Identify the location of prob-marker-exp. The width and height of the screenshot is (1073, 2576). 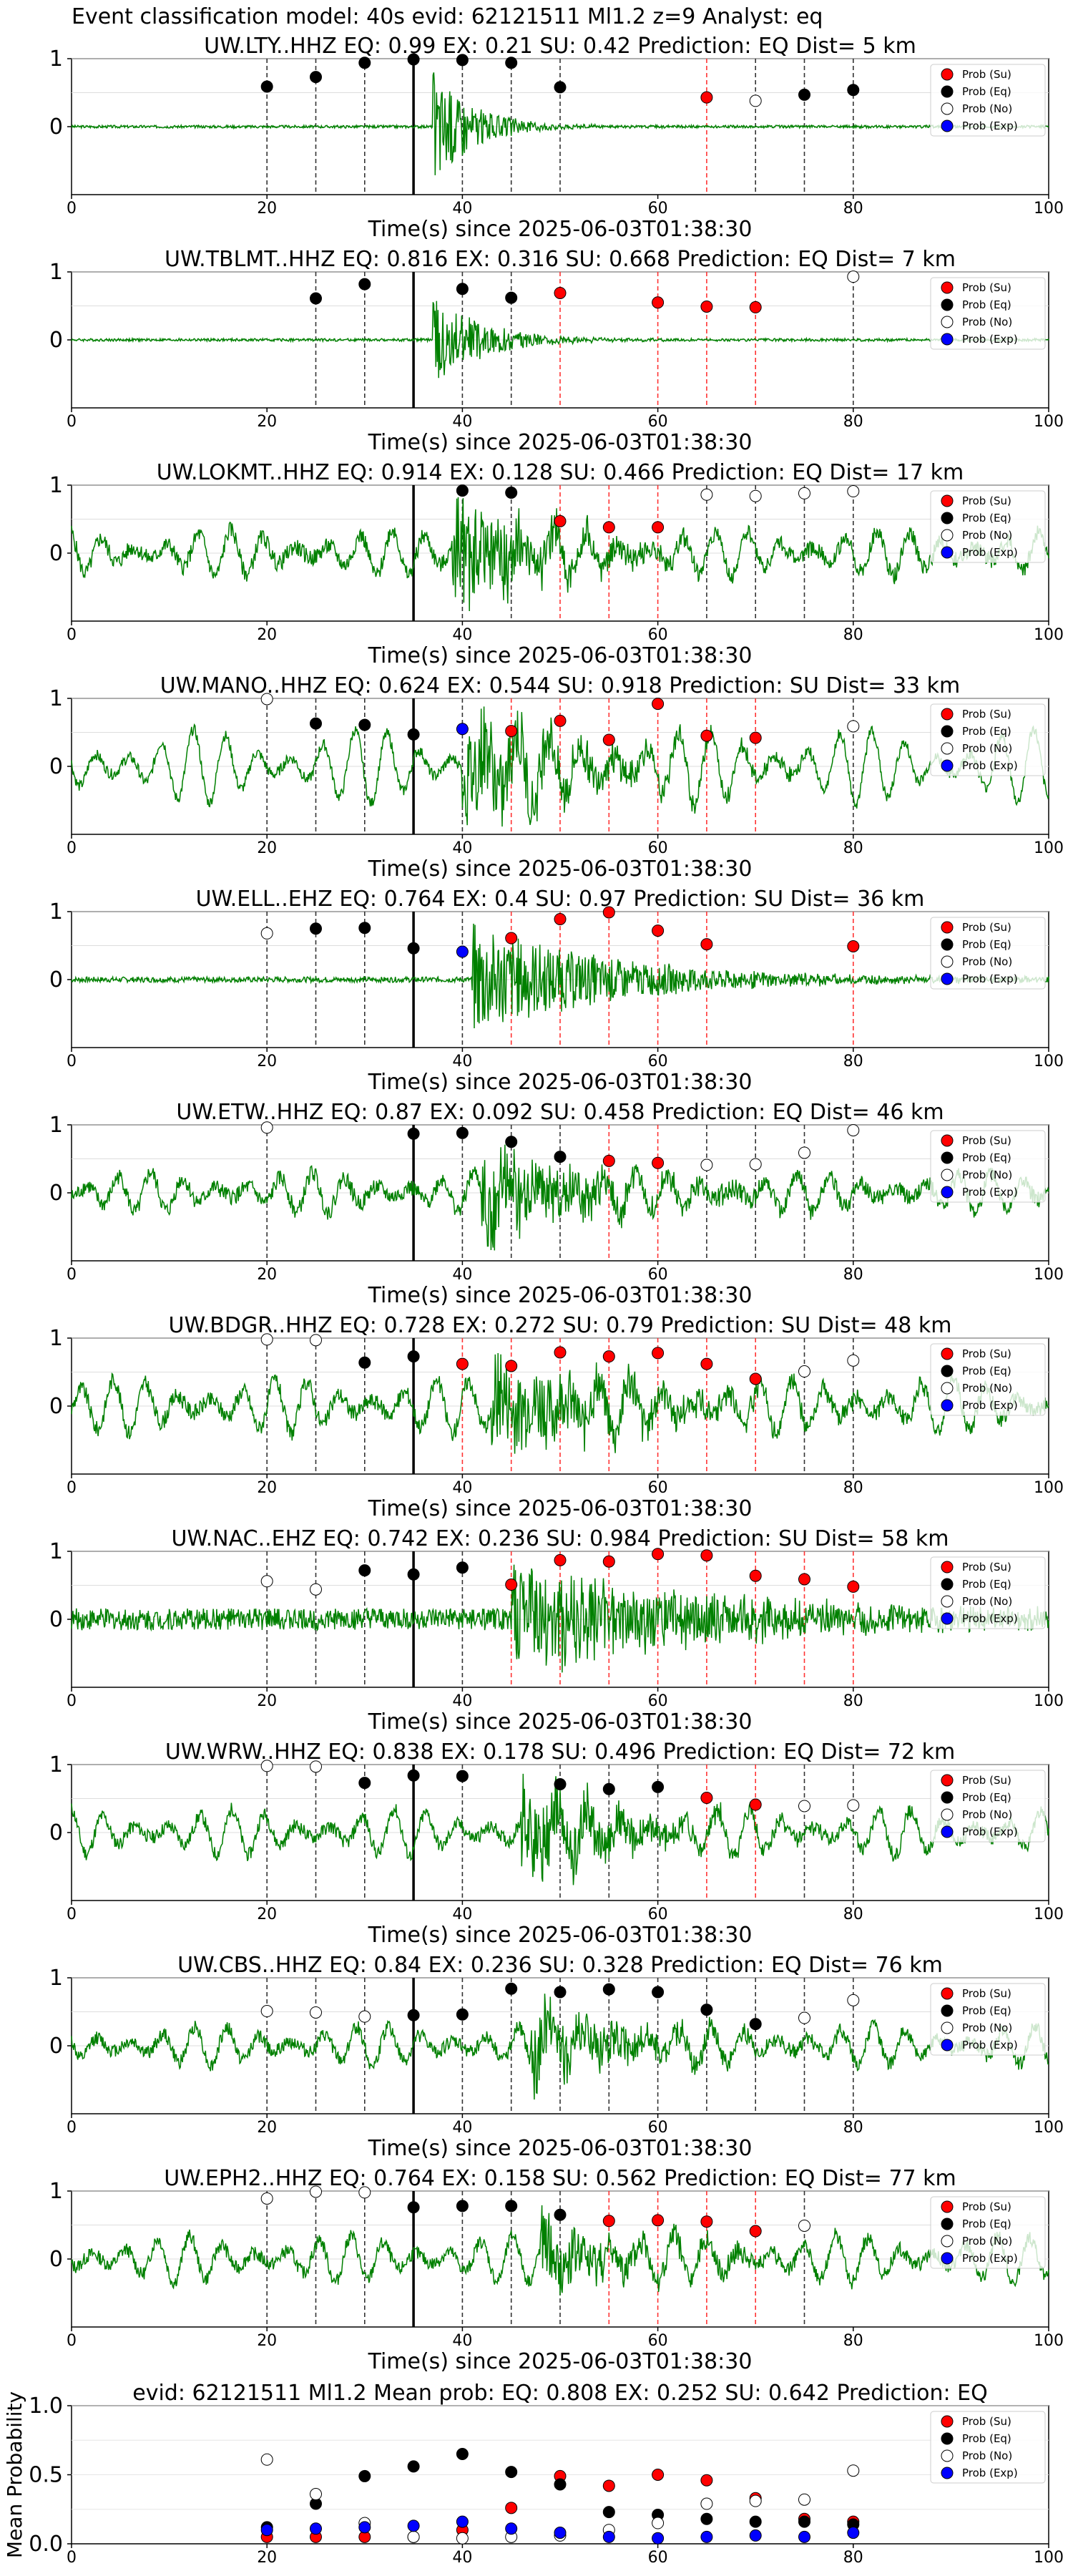
(463, 951).